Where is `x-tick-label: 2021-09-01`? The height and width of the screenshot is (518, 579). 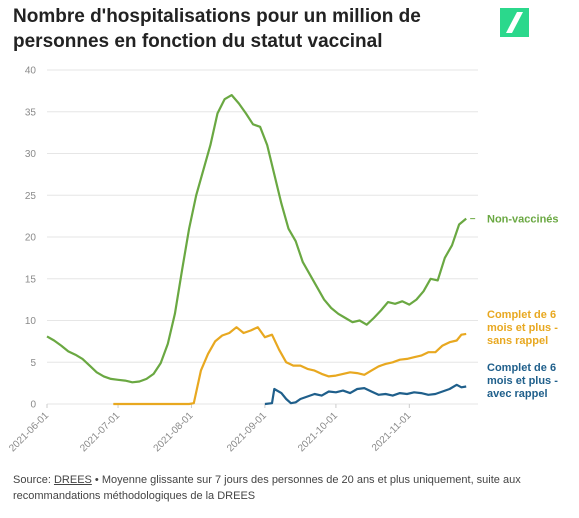 x-tick-label: 2021-09-01 is located at coordinates (247, 432).